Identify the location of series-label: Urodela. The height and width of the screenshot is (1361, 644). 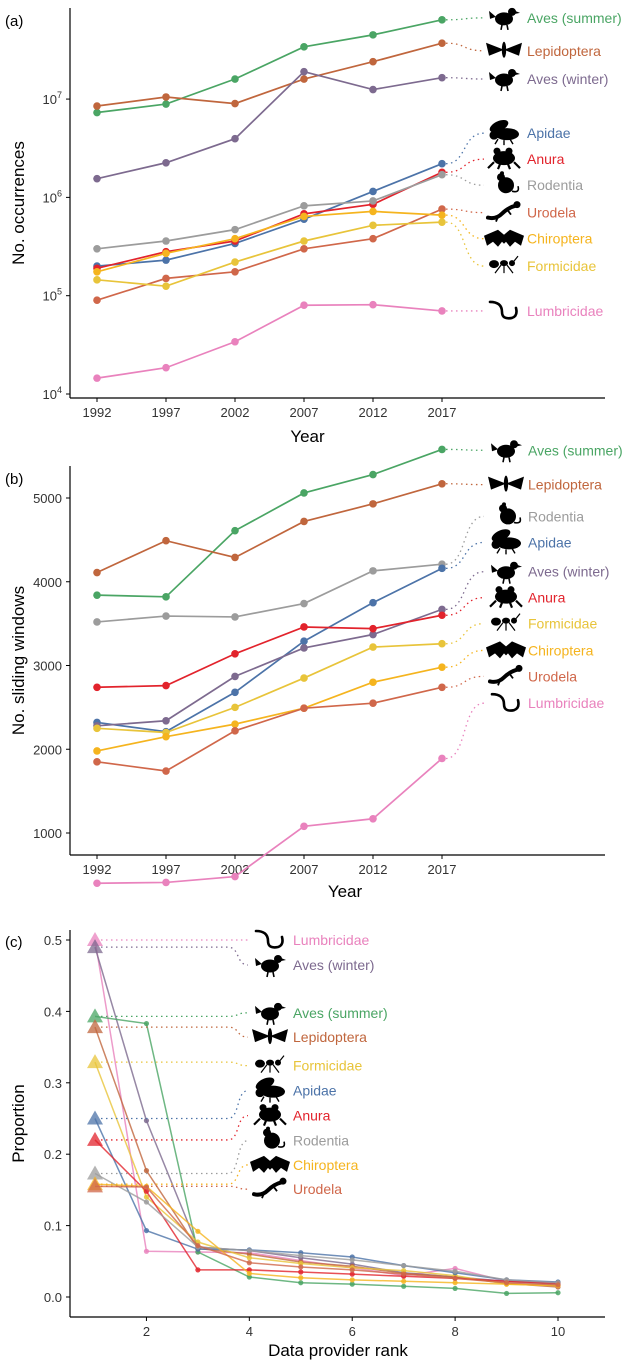
(317, 1189).